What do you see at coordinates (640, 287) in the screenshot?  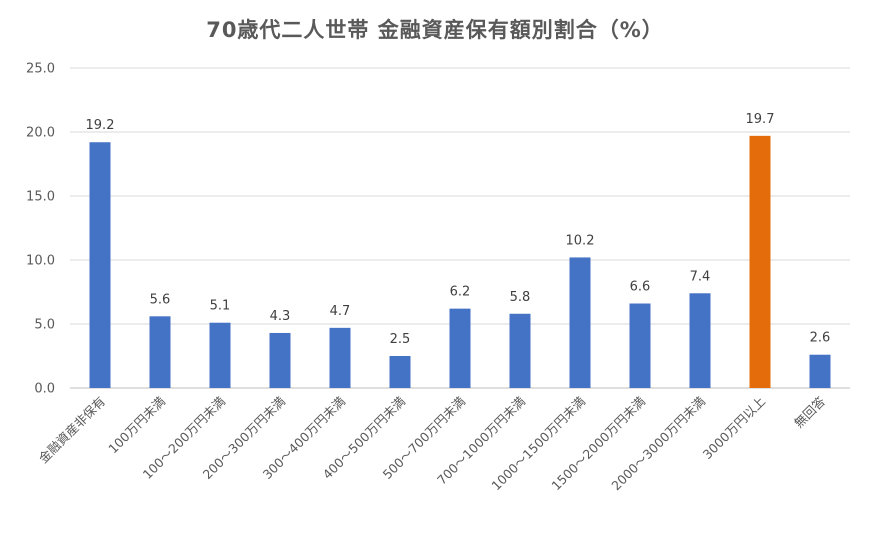 I see `data-label: 6.6` at bounding box center [640, 287].